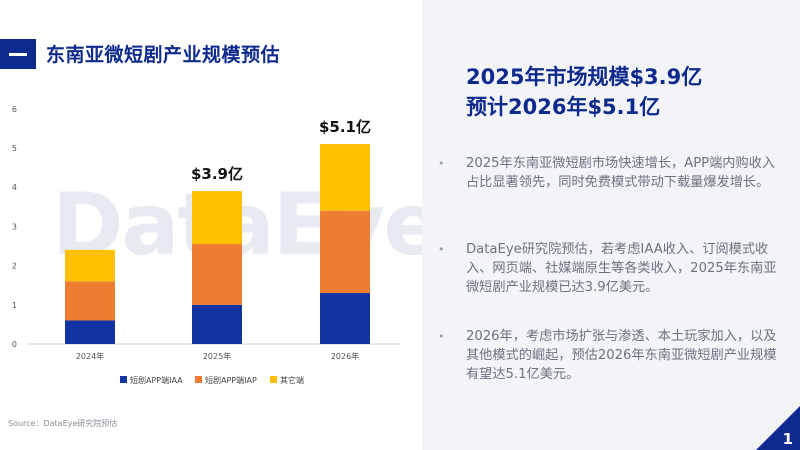  Describe the element at coordinates (14, 305) in the screenshot. I see `y-tick-label: 1` at that location.